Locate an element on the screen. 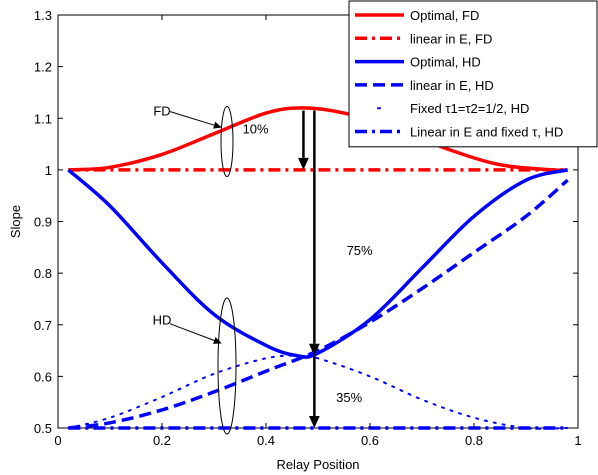 This screenshot has width=598, height=475. legend-label-0: Optimal, FD is located at coordinates (444, 15).